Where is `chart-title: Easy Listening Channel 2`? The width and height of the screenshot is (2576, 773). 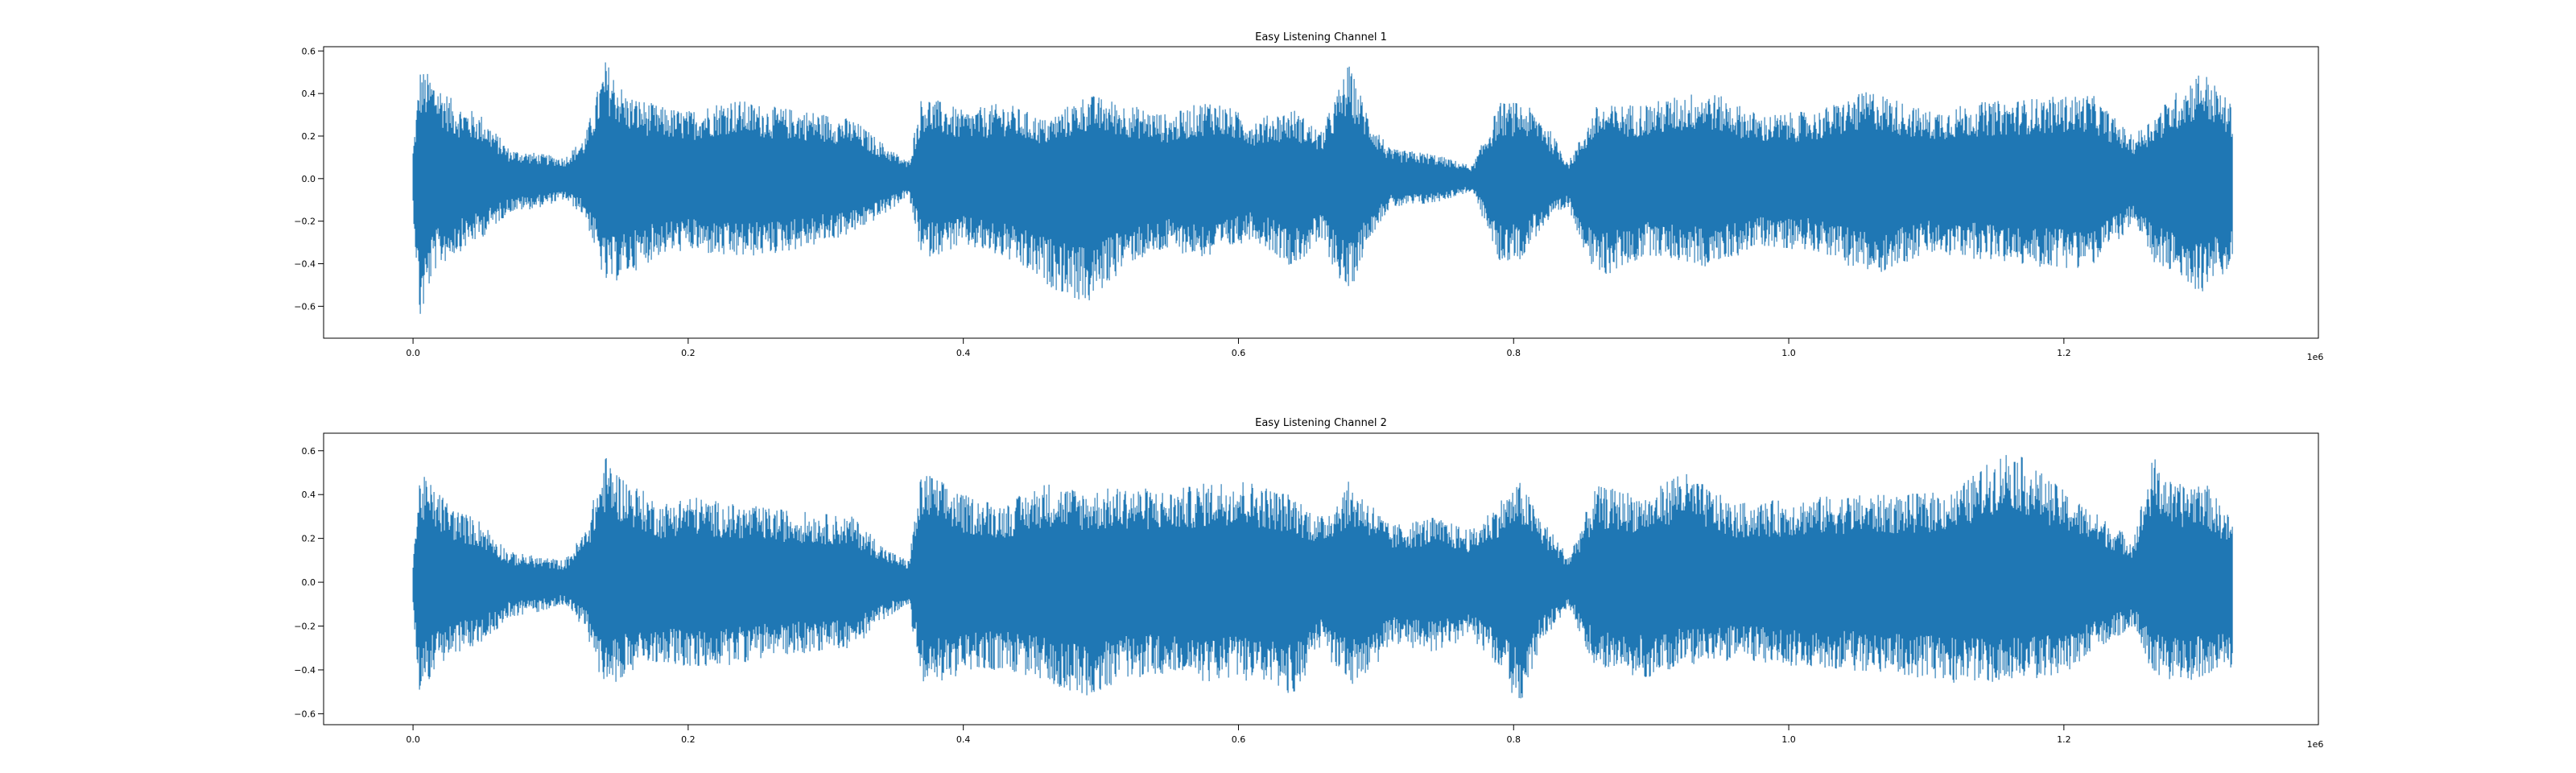
chart-title: Easy Listening Channel 2 is located at coordinates (1321, 423).